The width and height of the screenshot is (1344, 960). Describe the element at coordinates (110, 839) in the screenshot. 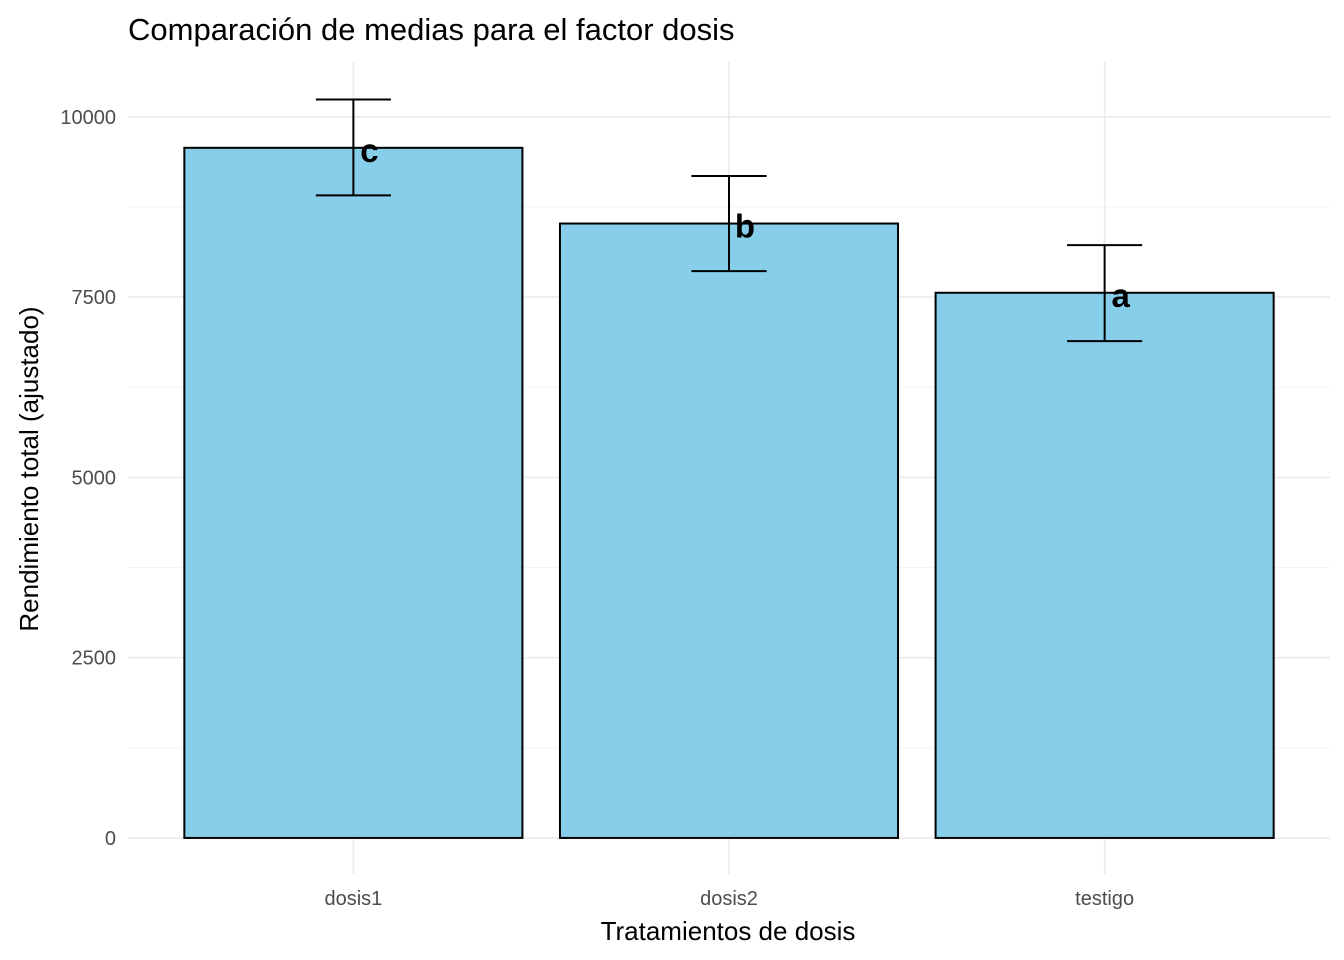

I see `y-tick-label: 0` at that location.